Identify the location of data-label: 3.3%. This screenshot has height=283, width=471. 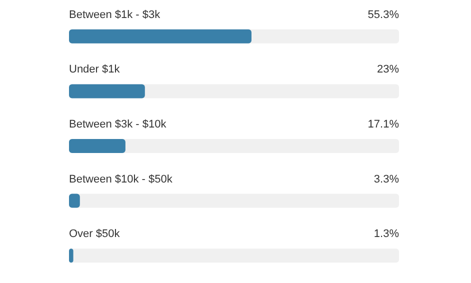
(387, 179).